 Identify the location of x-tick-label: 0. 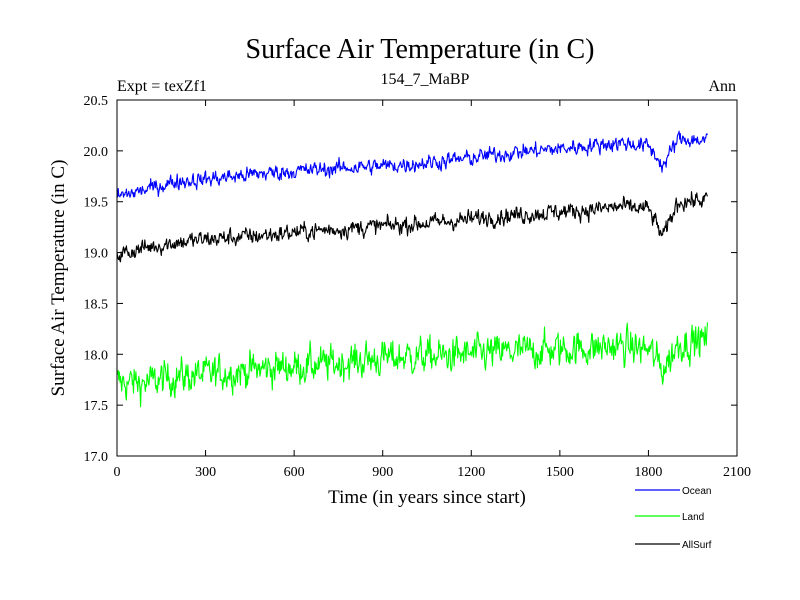
(117, 472).